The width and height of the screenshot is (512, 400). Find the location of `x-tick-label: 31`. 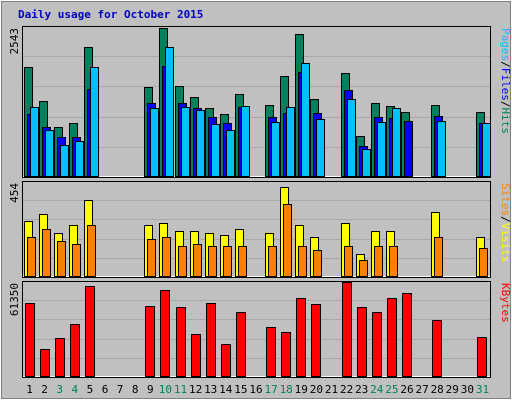

x-tick-label: 31 is located at coordinates (482, 389).